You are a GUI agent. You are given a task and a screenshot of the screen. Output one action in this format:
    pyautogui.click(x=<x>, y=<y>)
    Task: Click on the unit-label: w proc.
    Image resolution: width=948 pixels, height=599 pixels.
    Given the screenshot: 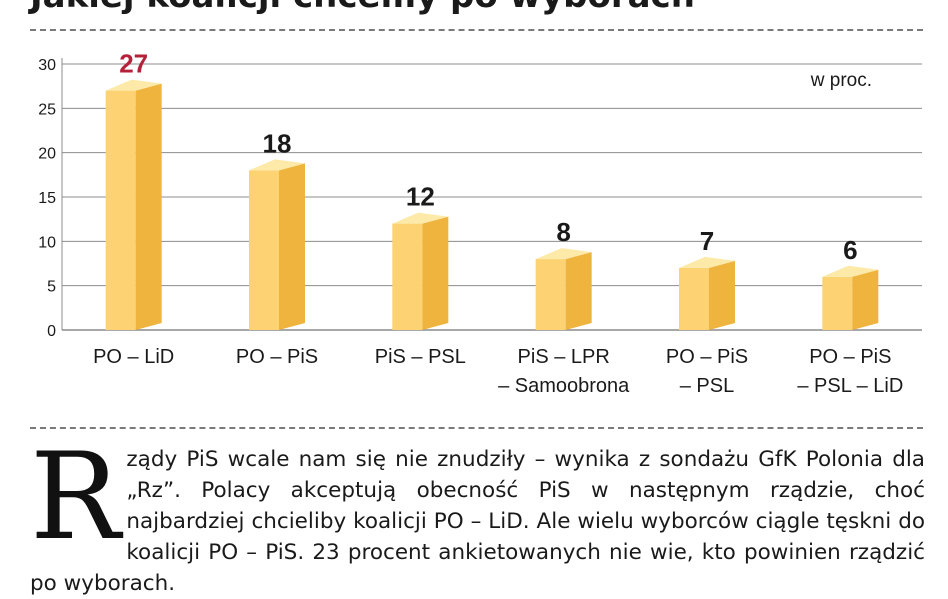 What is the action you would take?
    pyautogui.click(x=841, y=80)
    